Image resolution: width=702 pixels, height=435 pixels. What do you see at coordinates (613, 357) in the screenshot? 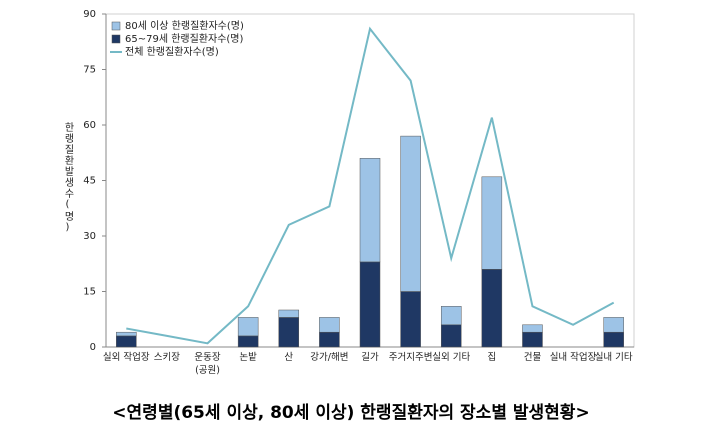
I see `x-tick-label: 실내 기타` at bounding box center [613, 357].